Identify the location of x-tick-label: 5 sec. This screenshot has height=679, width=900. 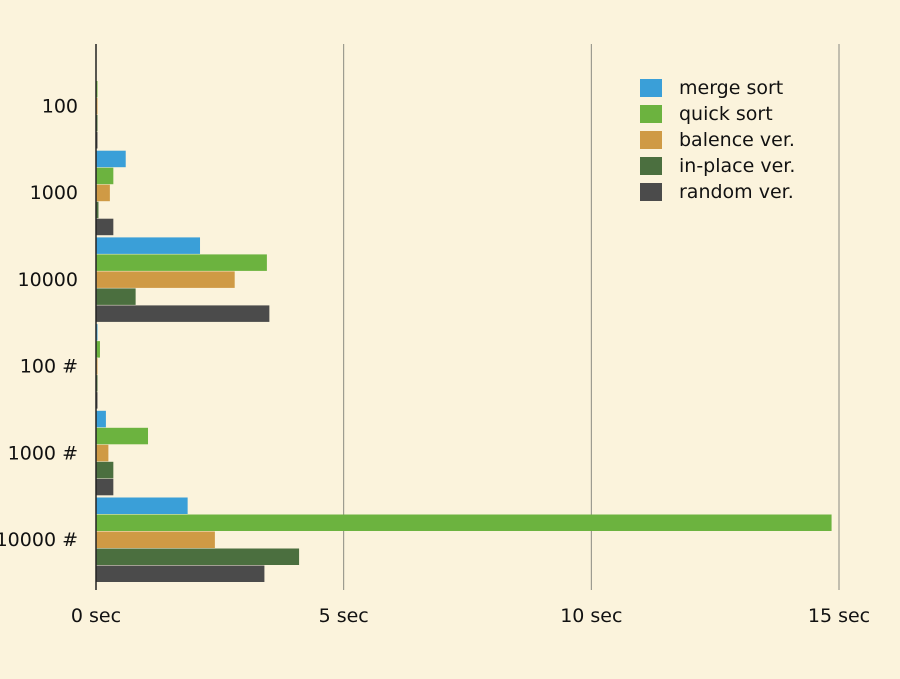
(344, 616).